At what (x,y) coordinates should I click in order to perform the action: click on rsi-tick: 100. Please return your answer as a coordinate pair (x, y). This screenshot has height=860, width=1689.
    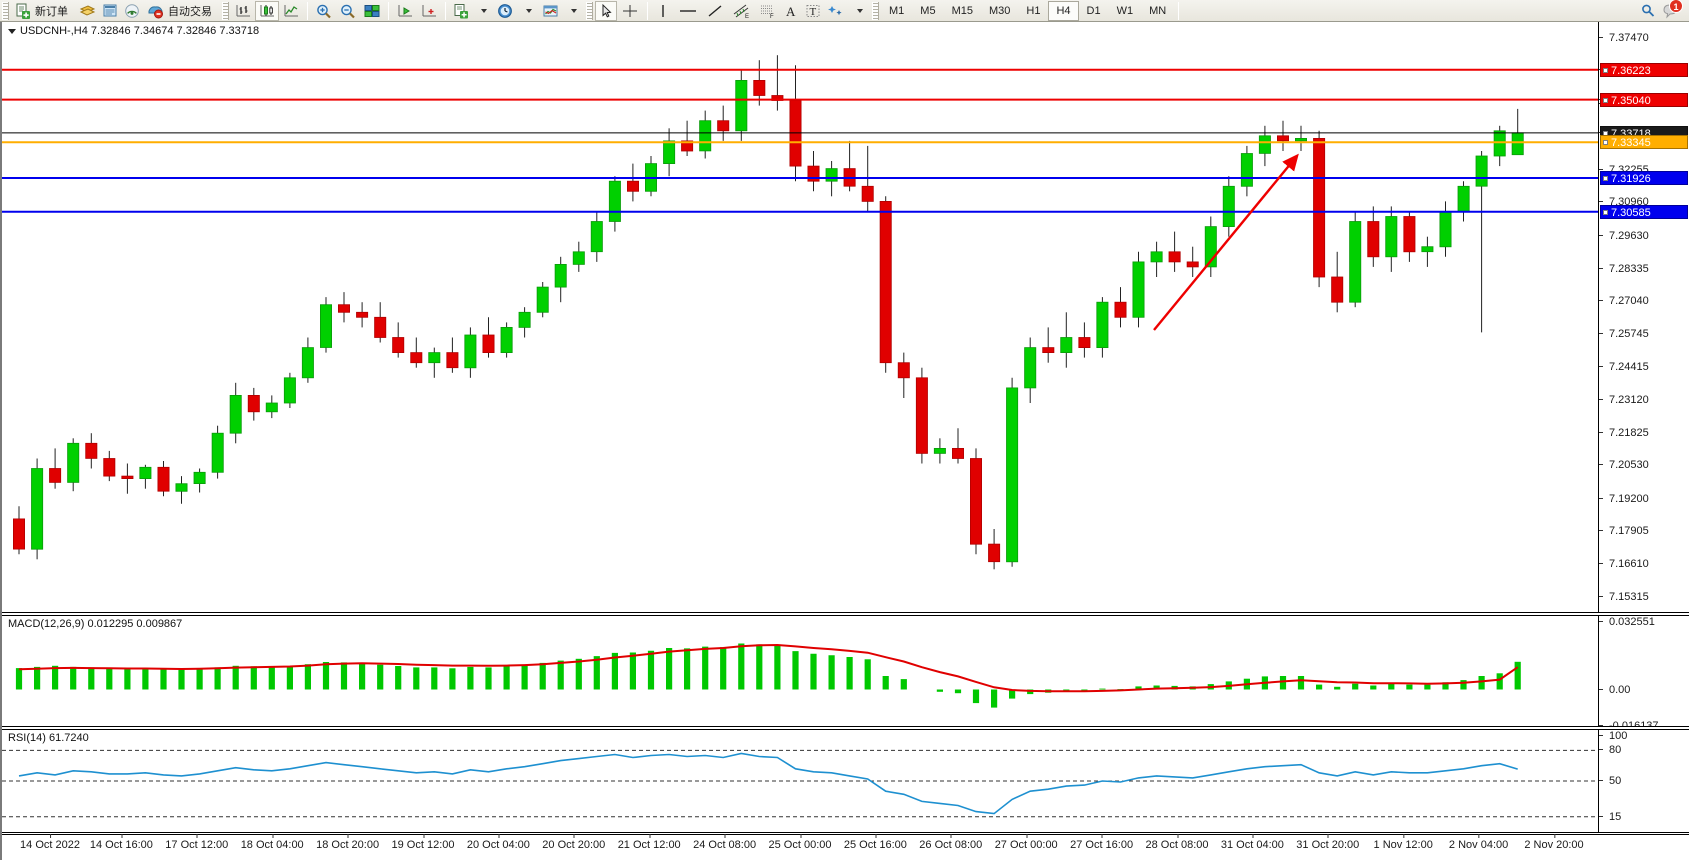
    Looking at the image, I should click on (1644, 736).